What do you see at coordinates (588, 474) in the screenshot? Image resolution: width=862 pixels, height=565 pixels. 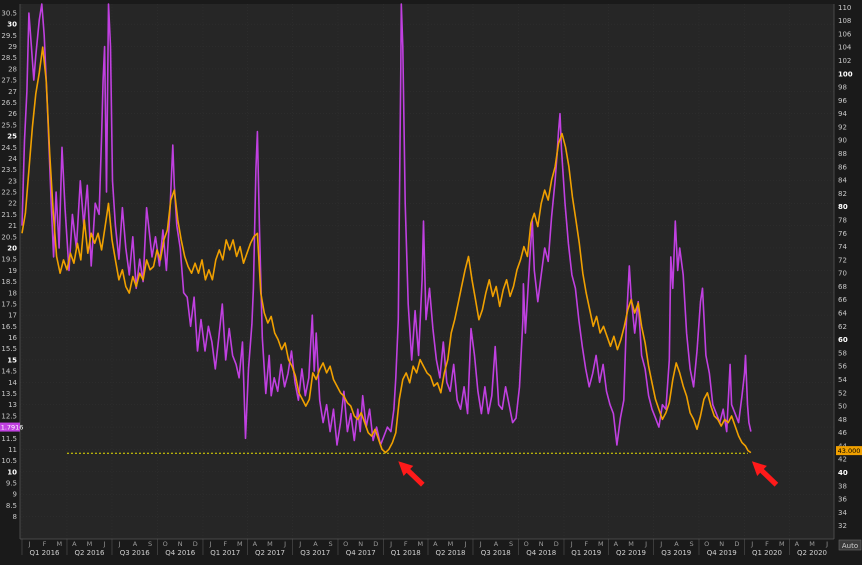 I see `annotation-arrows` at bounding box center [588, 474].